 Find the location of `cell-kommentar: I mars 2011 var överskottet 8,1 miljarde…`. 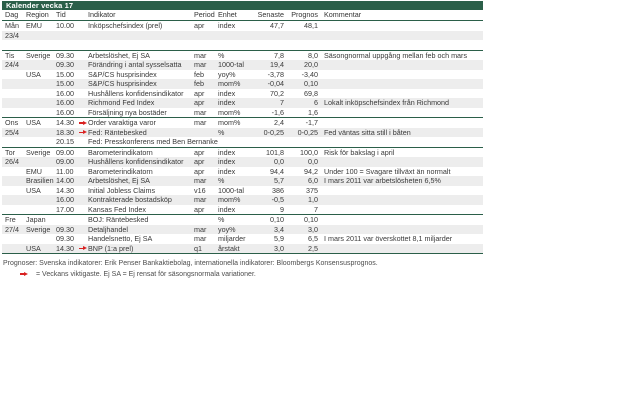

cell-kommentar: I mars 2011 var överskottet 8,1 miljarde… is located at coordinates (388, 238).